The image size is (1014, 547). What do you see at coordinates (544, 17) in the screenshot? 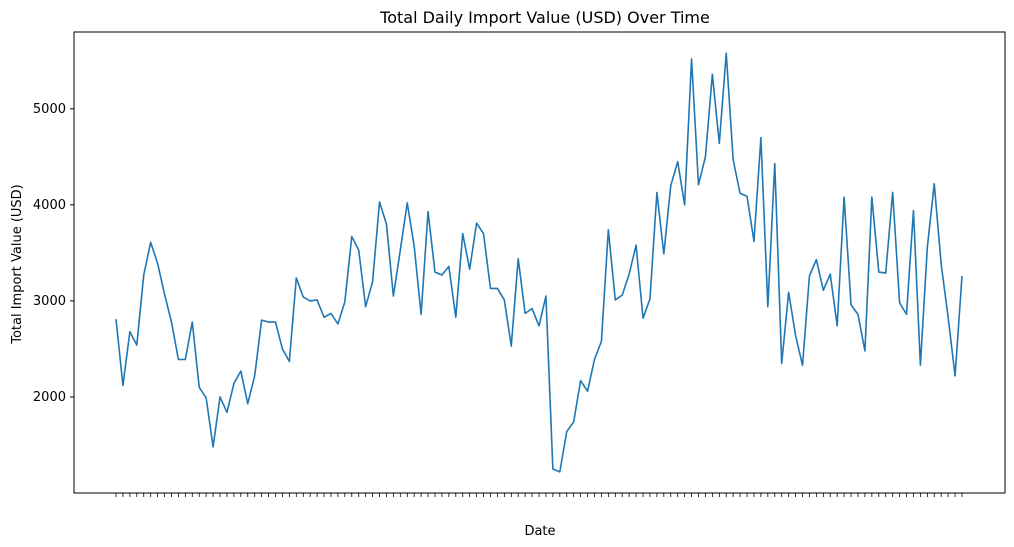
I see `chart-title: Total Daily Import Value (USD) Over Time` at bounding box center [544, 17].